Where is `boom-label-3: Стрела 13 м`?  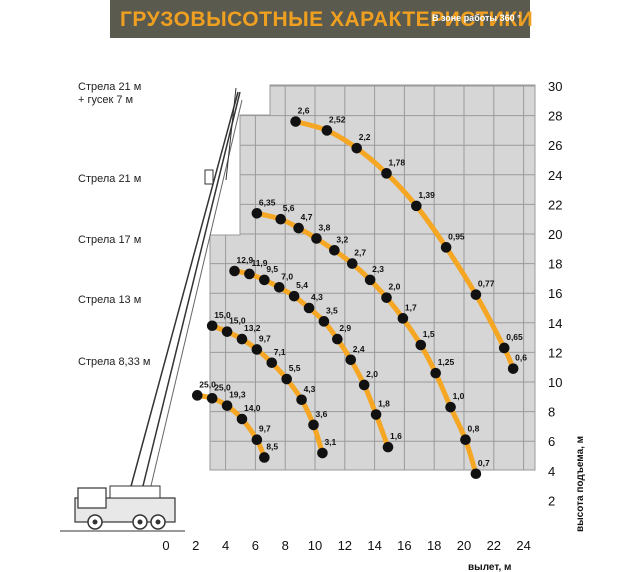
boom-label-3: Стрела 13 м is located at coordinates (109, 300).